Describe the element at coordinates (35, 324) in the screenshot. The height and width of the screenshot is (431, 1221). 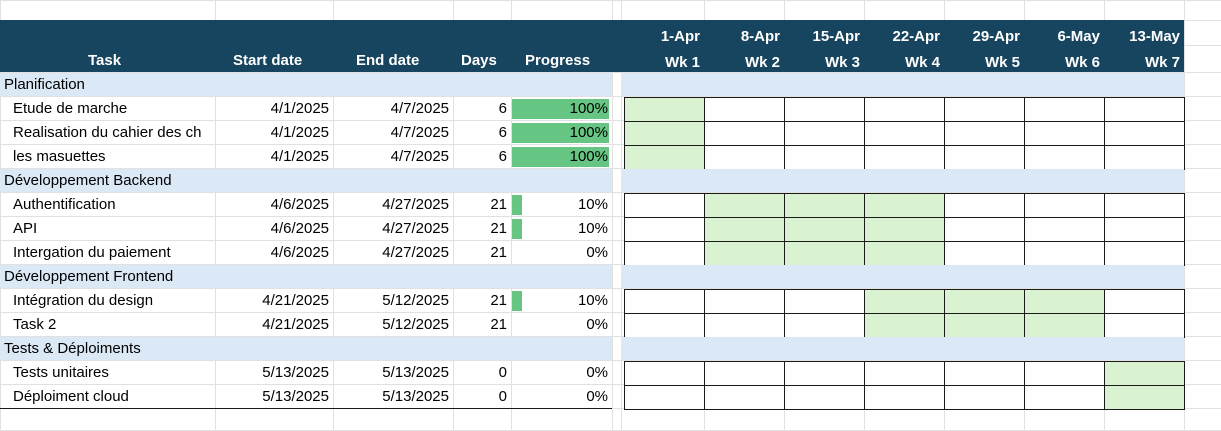
I see `task-name: Task 2` at that location.